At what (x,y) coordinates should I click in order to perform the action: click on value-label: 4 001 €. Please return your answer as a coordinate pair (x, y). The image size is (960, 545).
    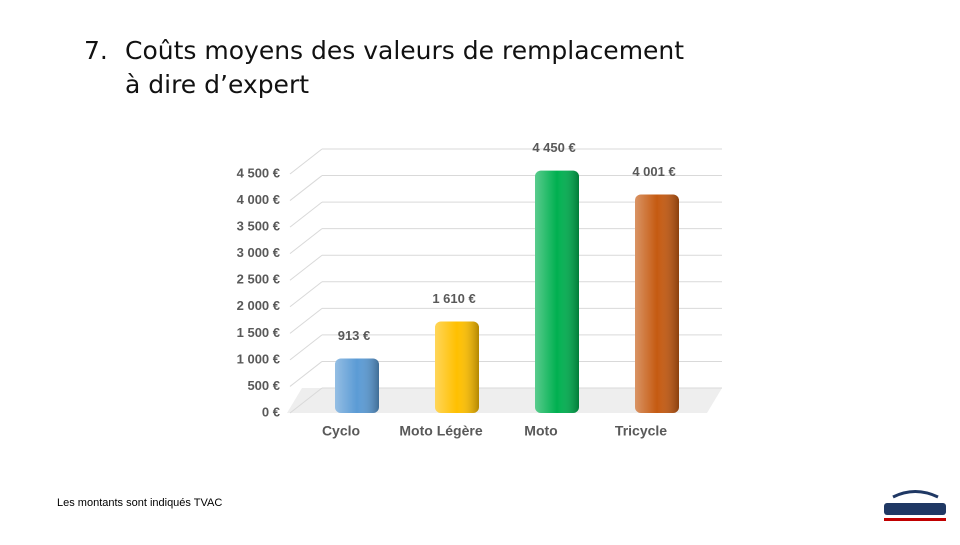
    Looking at the image, I should click on (653, 171).